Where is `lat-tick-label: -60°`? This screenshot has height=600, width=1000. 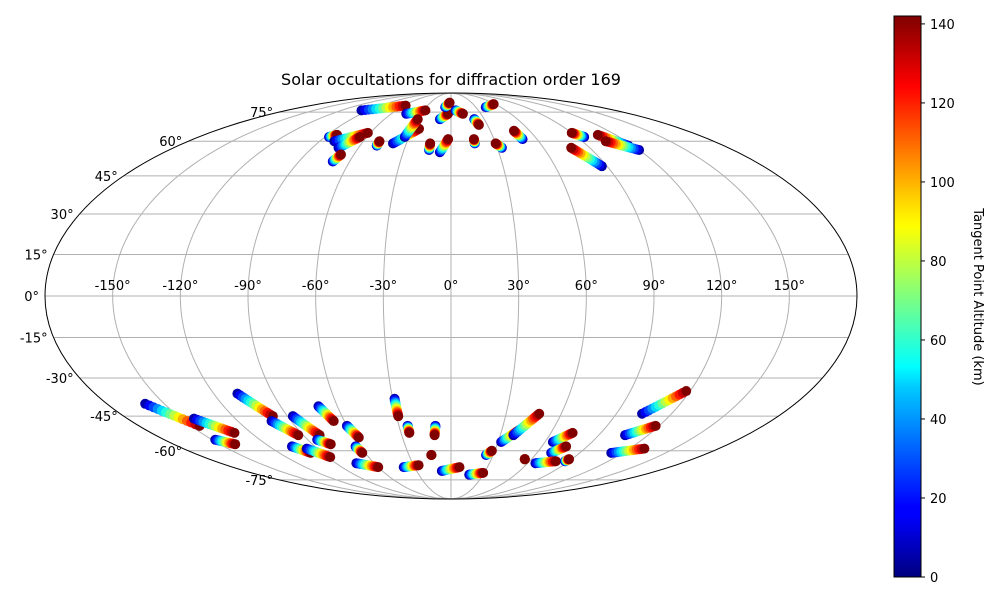
lat-tick-label: -60° is located at coordinates (169, 452).